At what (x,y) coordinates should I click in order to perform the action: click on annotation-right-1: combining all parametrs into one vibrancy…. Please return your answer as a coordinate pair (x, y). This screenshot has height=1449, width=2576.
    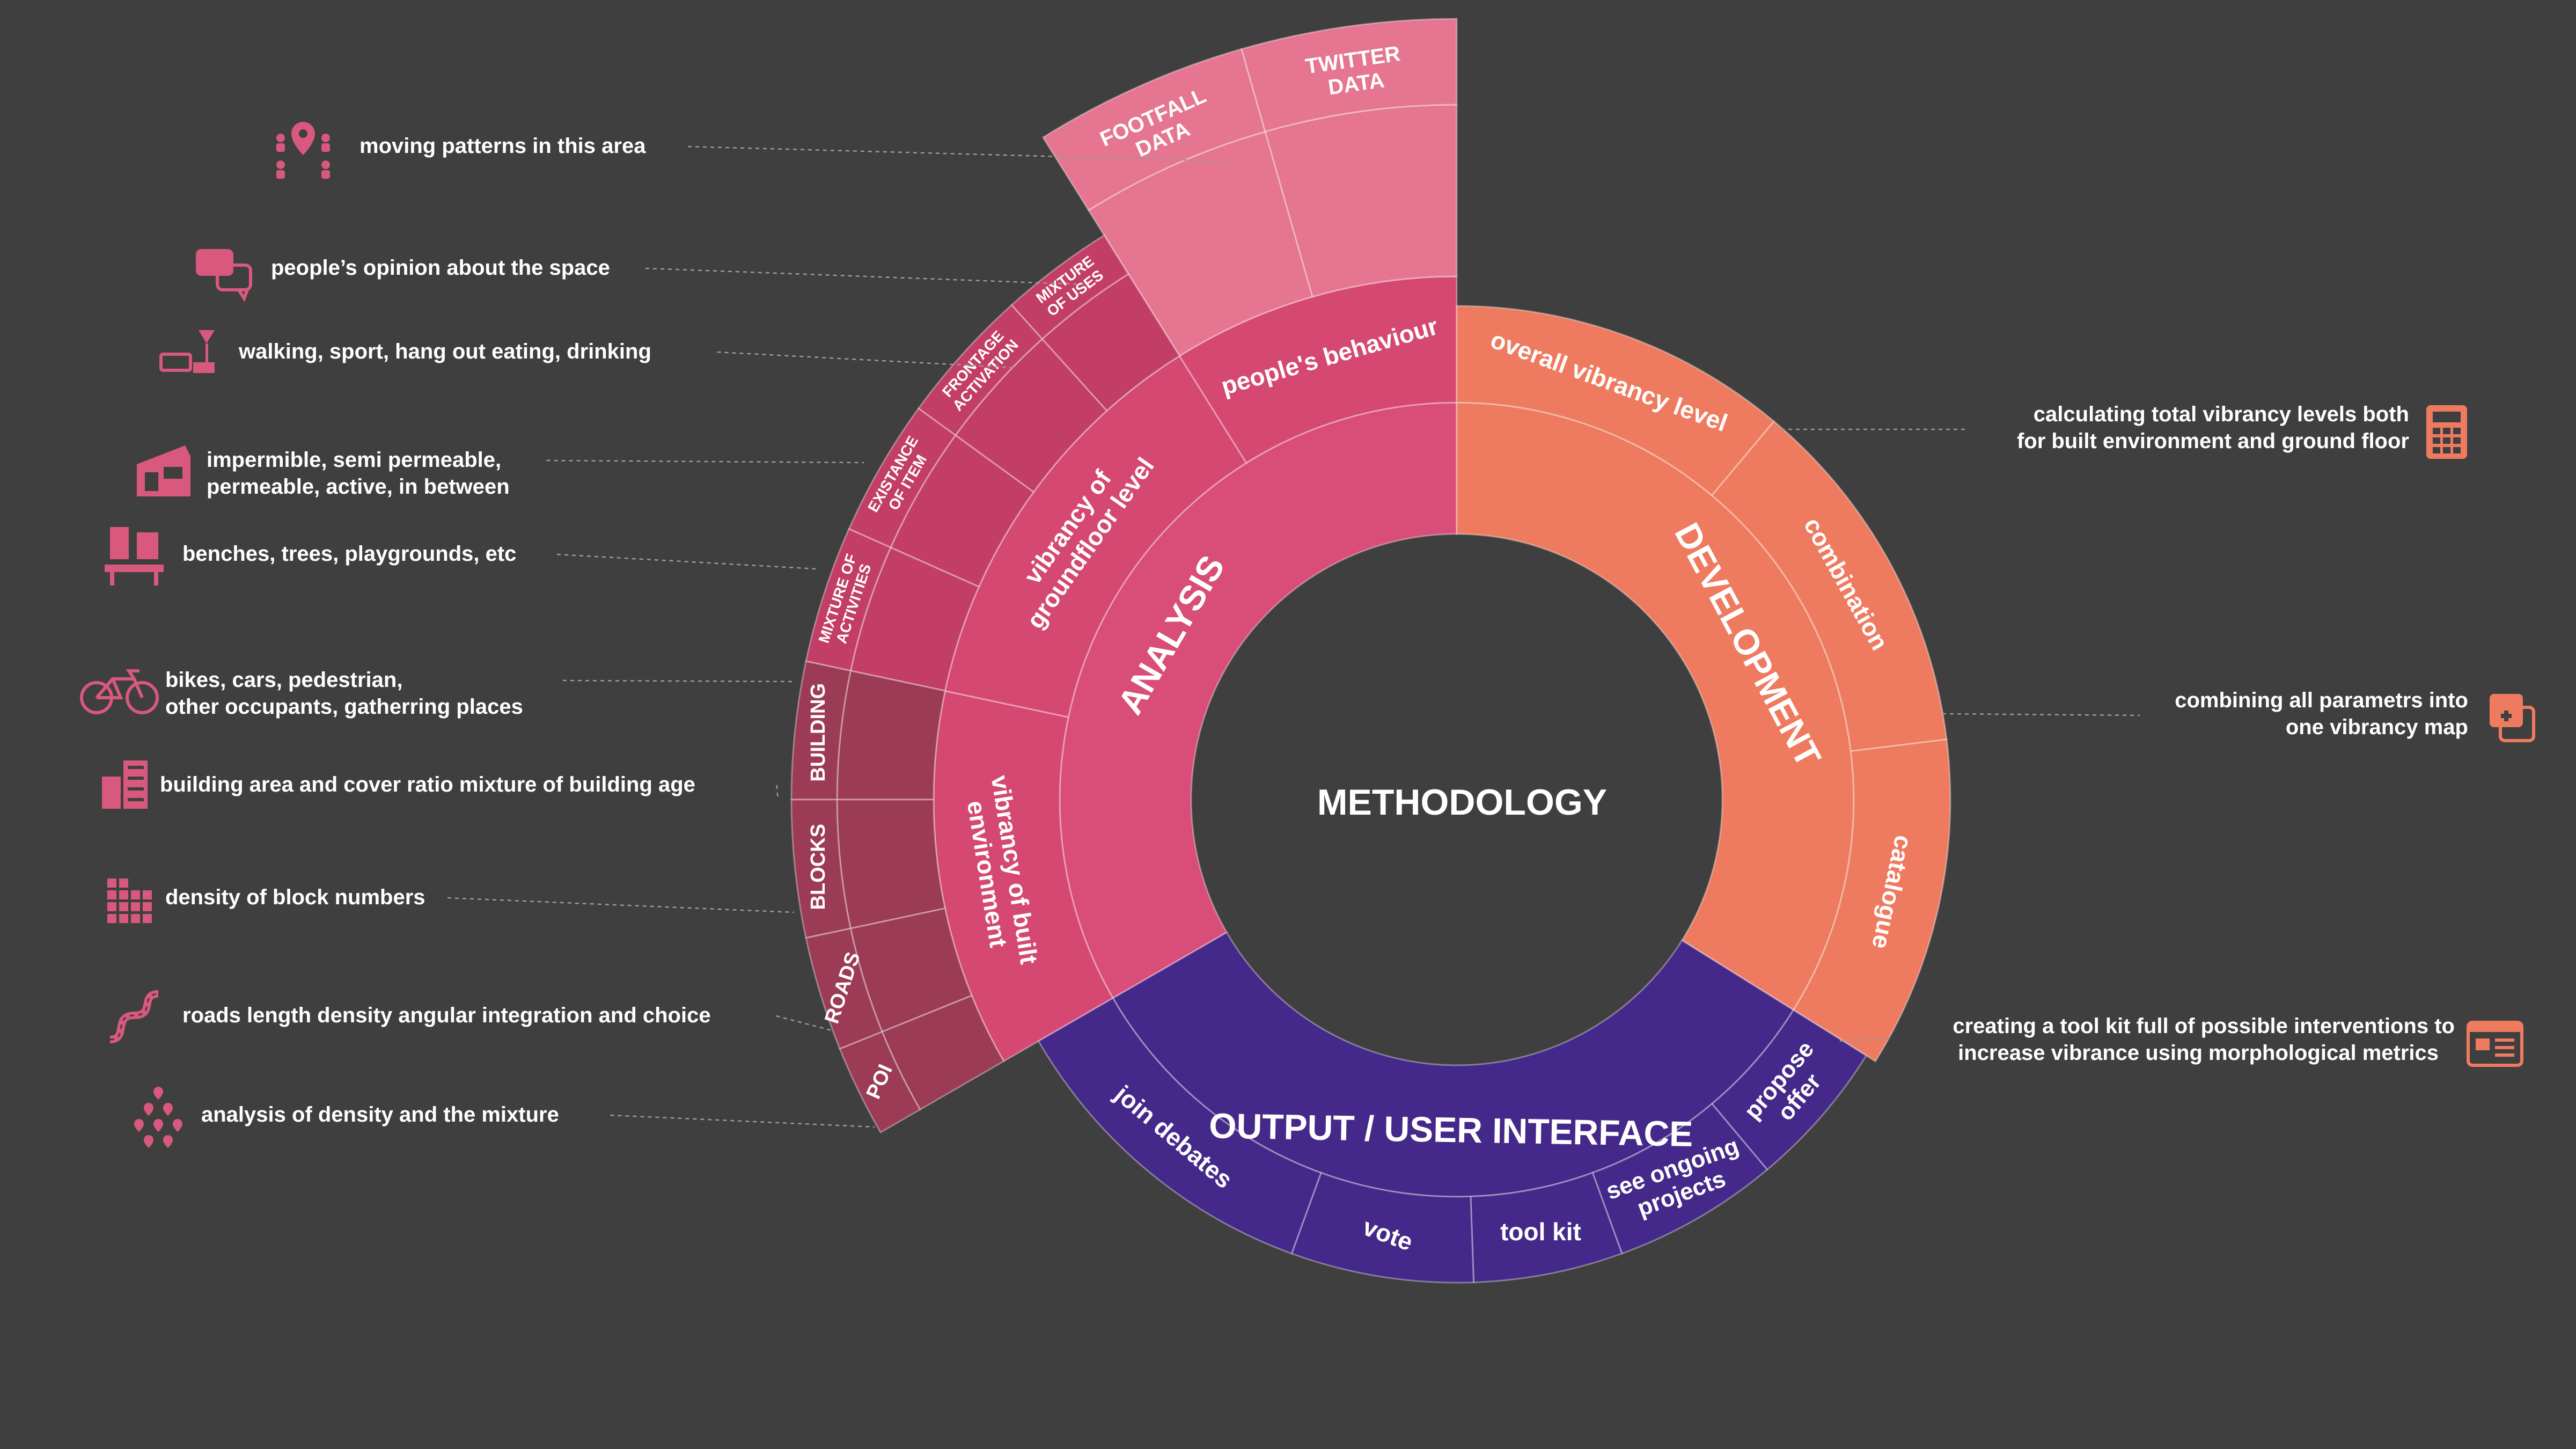
    Looking at the image, I should click on (2321, 714).